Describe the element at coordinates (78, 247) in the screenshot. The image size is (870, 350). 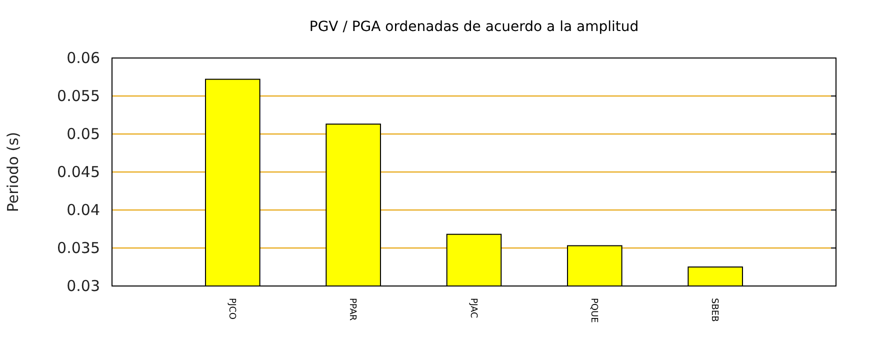
I see `y-tick-label: 0.035` at that location.